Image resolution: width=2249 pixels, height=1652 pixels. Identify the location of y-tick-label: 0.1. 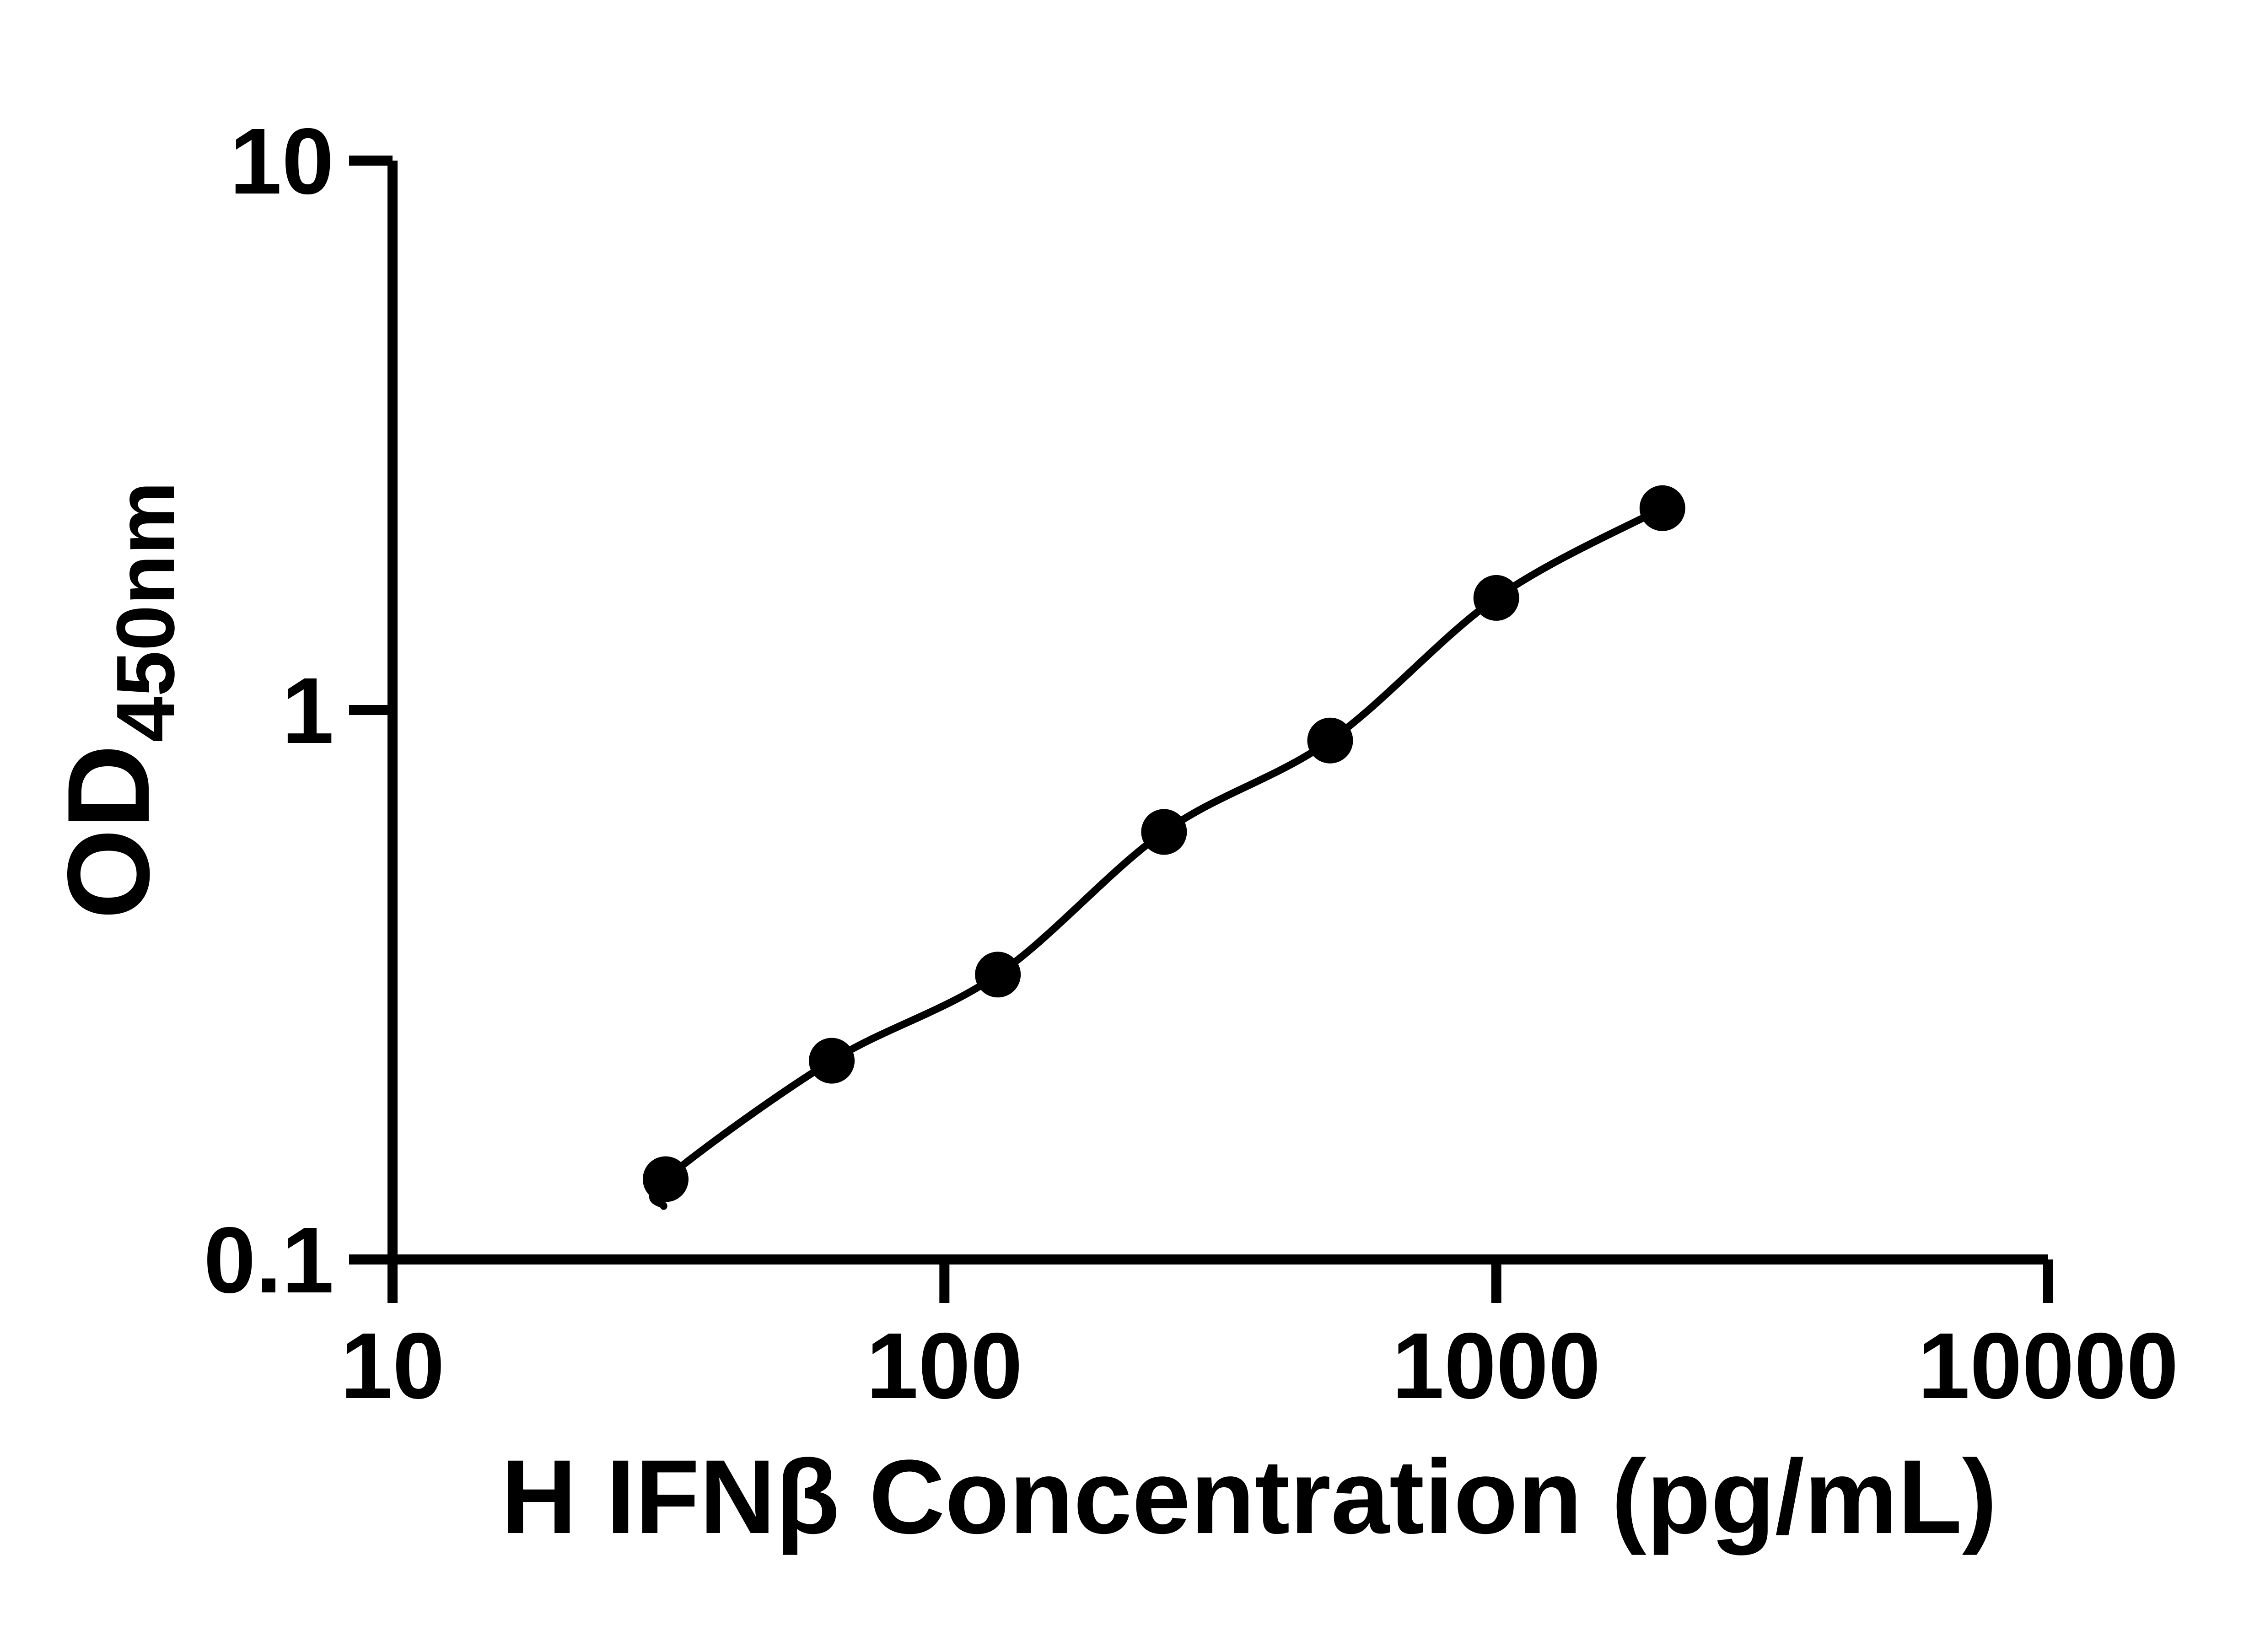
(269, 1260).